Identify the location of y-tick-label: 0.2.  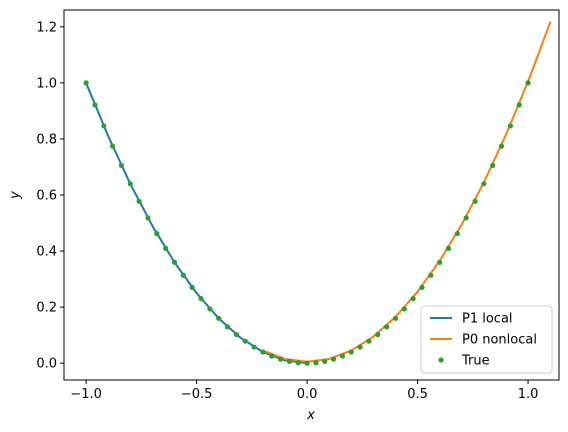
(46, 308).